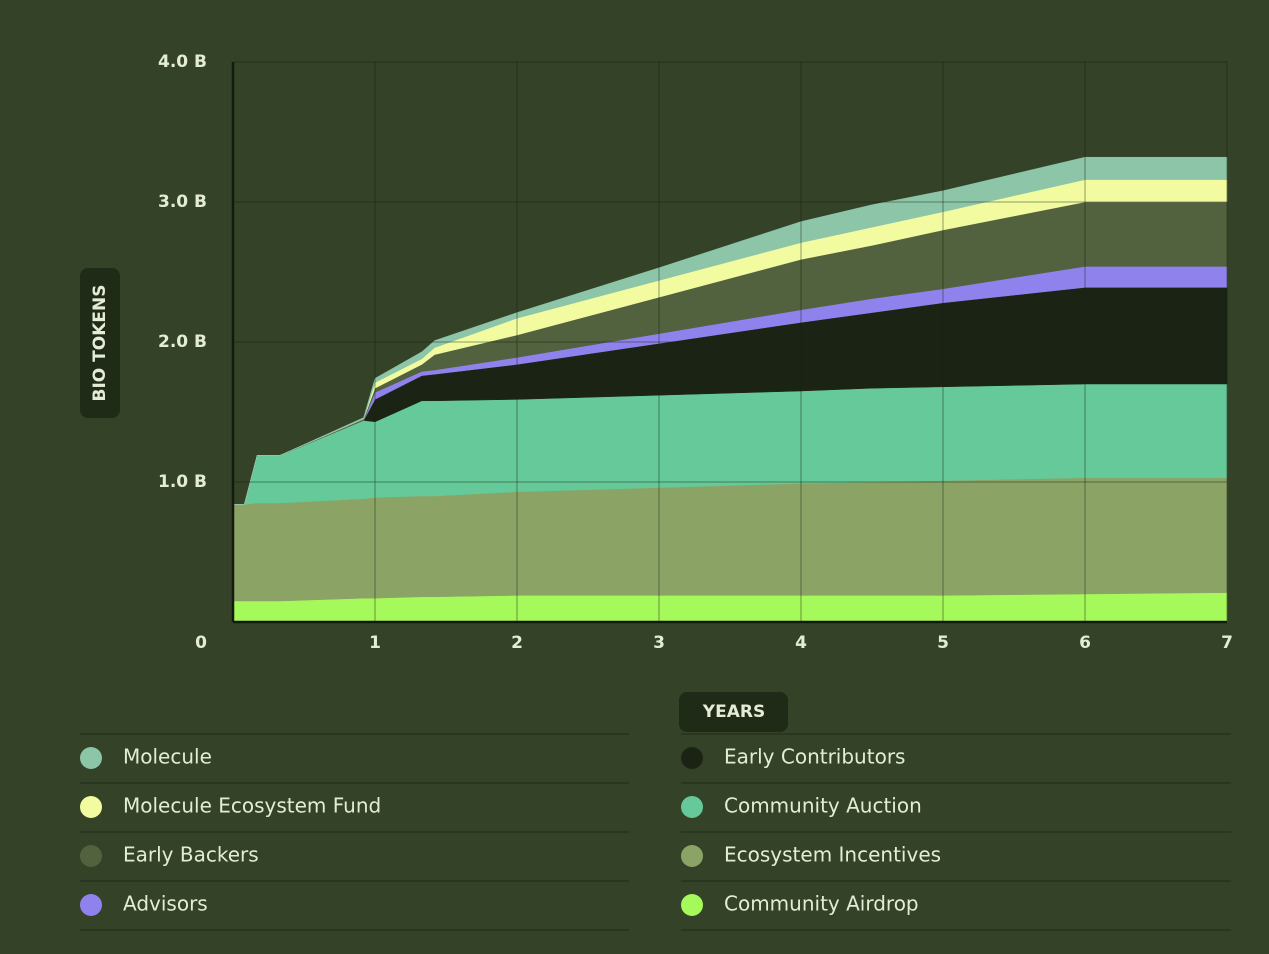 The image size is (1269, 954). What do you see at coordinates (1085, 643) in the screenshot?
I see `x-tick-label: 6` at bounding box center [1085, 643].